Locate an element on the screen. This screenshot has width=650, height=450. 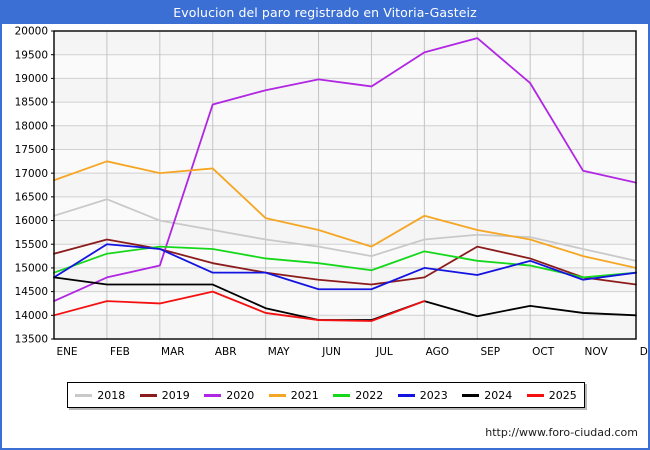
legend-item-2022: 2022 is located at coordinates (358, 395).